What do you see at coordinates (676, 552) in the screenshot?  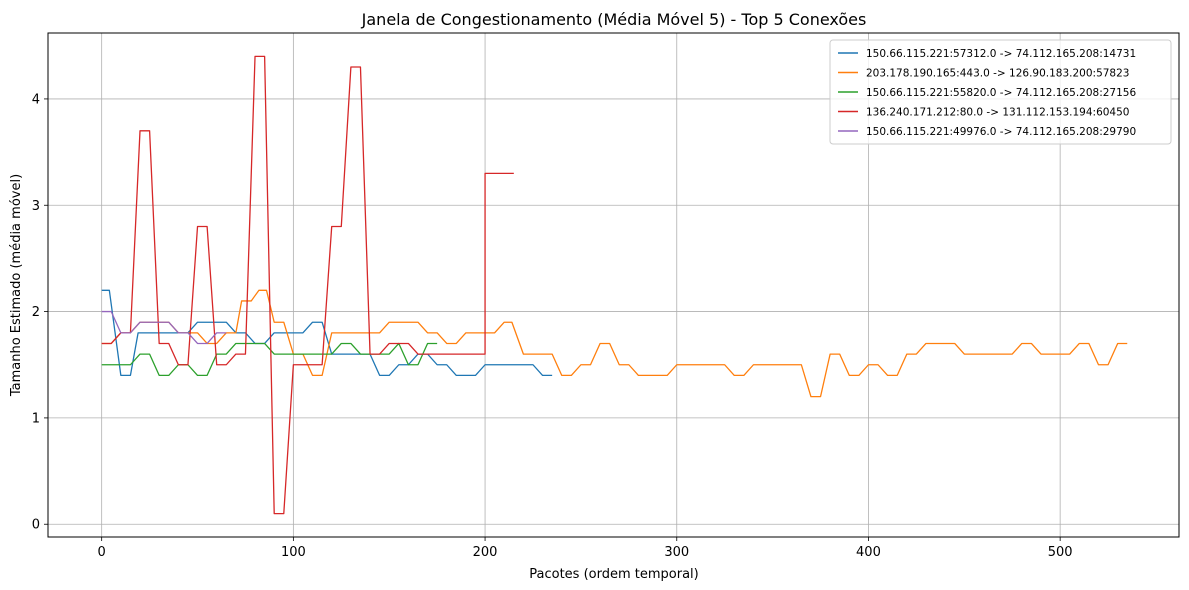 I see `x-tick-label: 300` at bounding box center [676, 552].